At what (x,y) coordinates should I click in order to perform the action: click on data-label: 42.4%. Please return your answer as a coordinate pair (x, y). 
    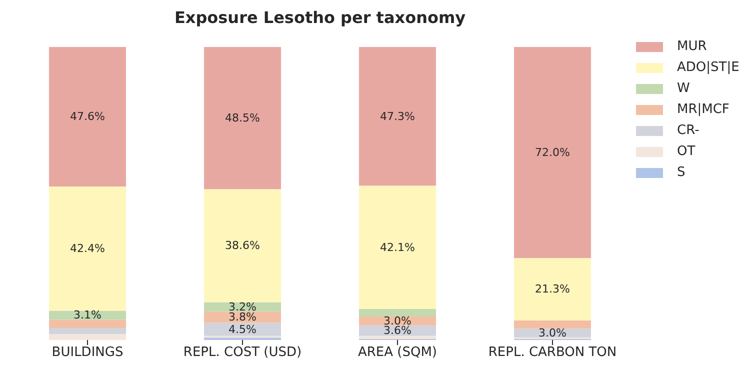
    Looking at the image, I should click on (87, 249).